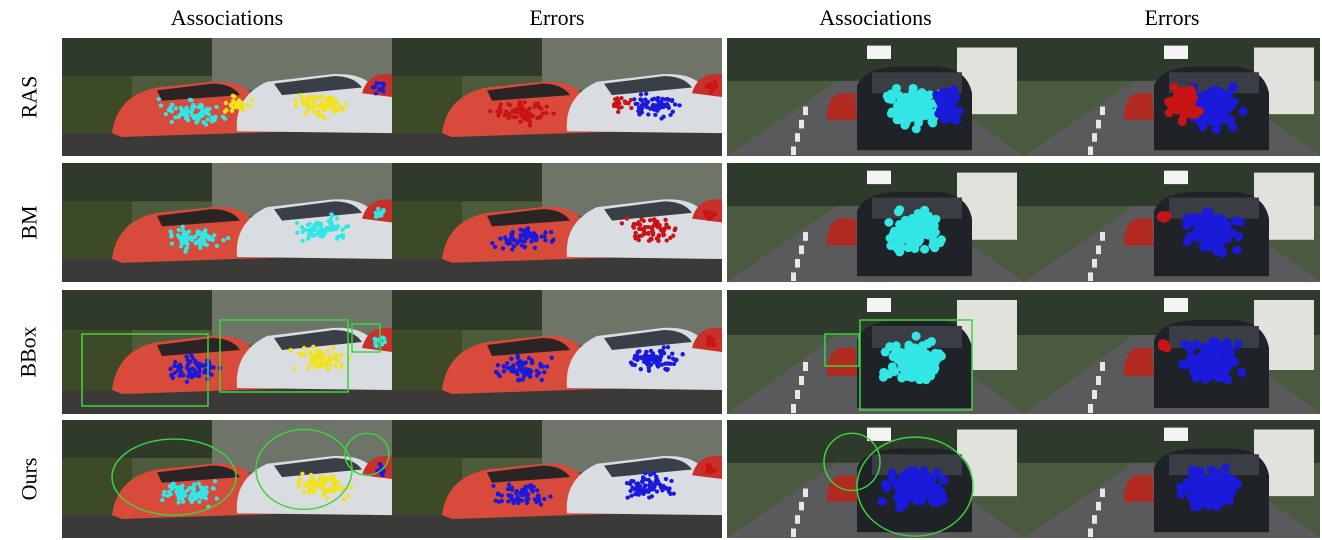 The width and height of the screenshot is (1322, 540). Describe the element at coordinates (28, 479) in the screenshot. I see `row-label-ours: Ours` at that location.